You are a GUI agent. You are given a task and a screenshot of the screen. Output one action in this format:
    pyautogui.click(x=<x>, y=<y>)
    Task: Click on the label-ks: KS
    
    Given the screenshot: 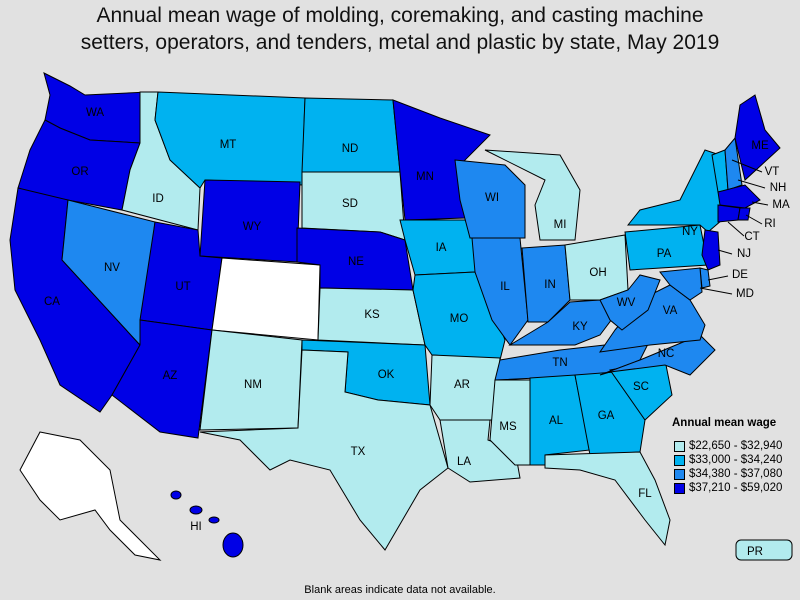 What is the action you would take?
    pyautogui.click(x=372, y=315)
    